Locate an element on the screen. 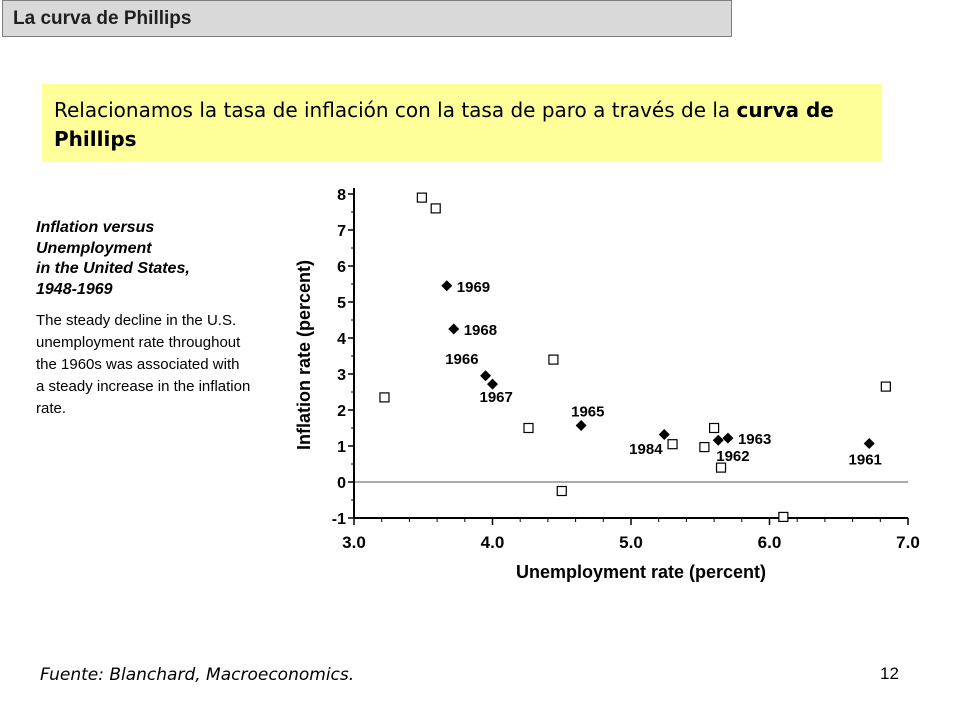 This screenshot has height=720, width=960. figure-title-line: Unemployment is located at coordinates (94, 248).